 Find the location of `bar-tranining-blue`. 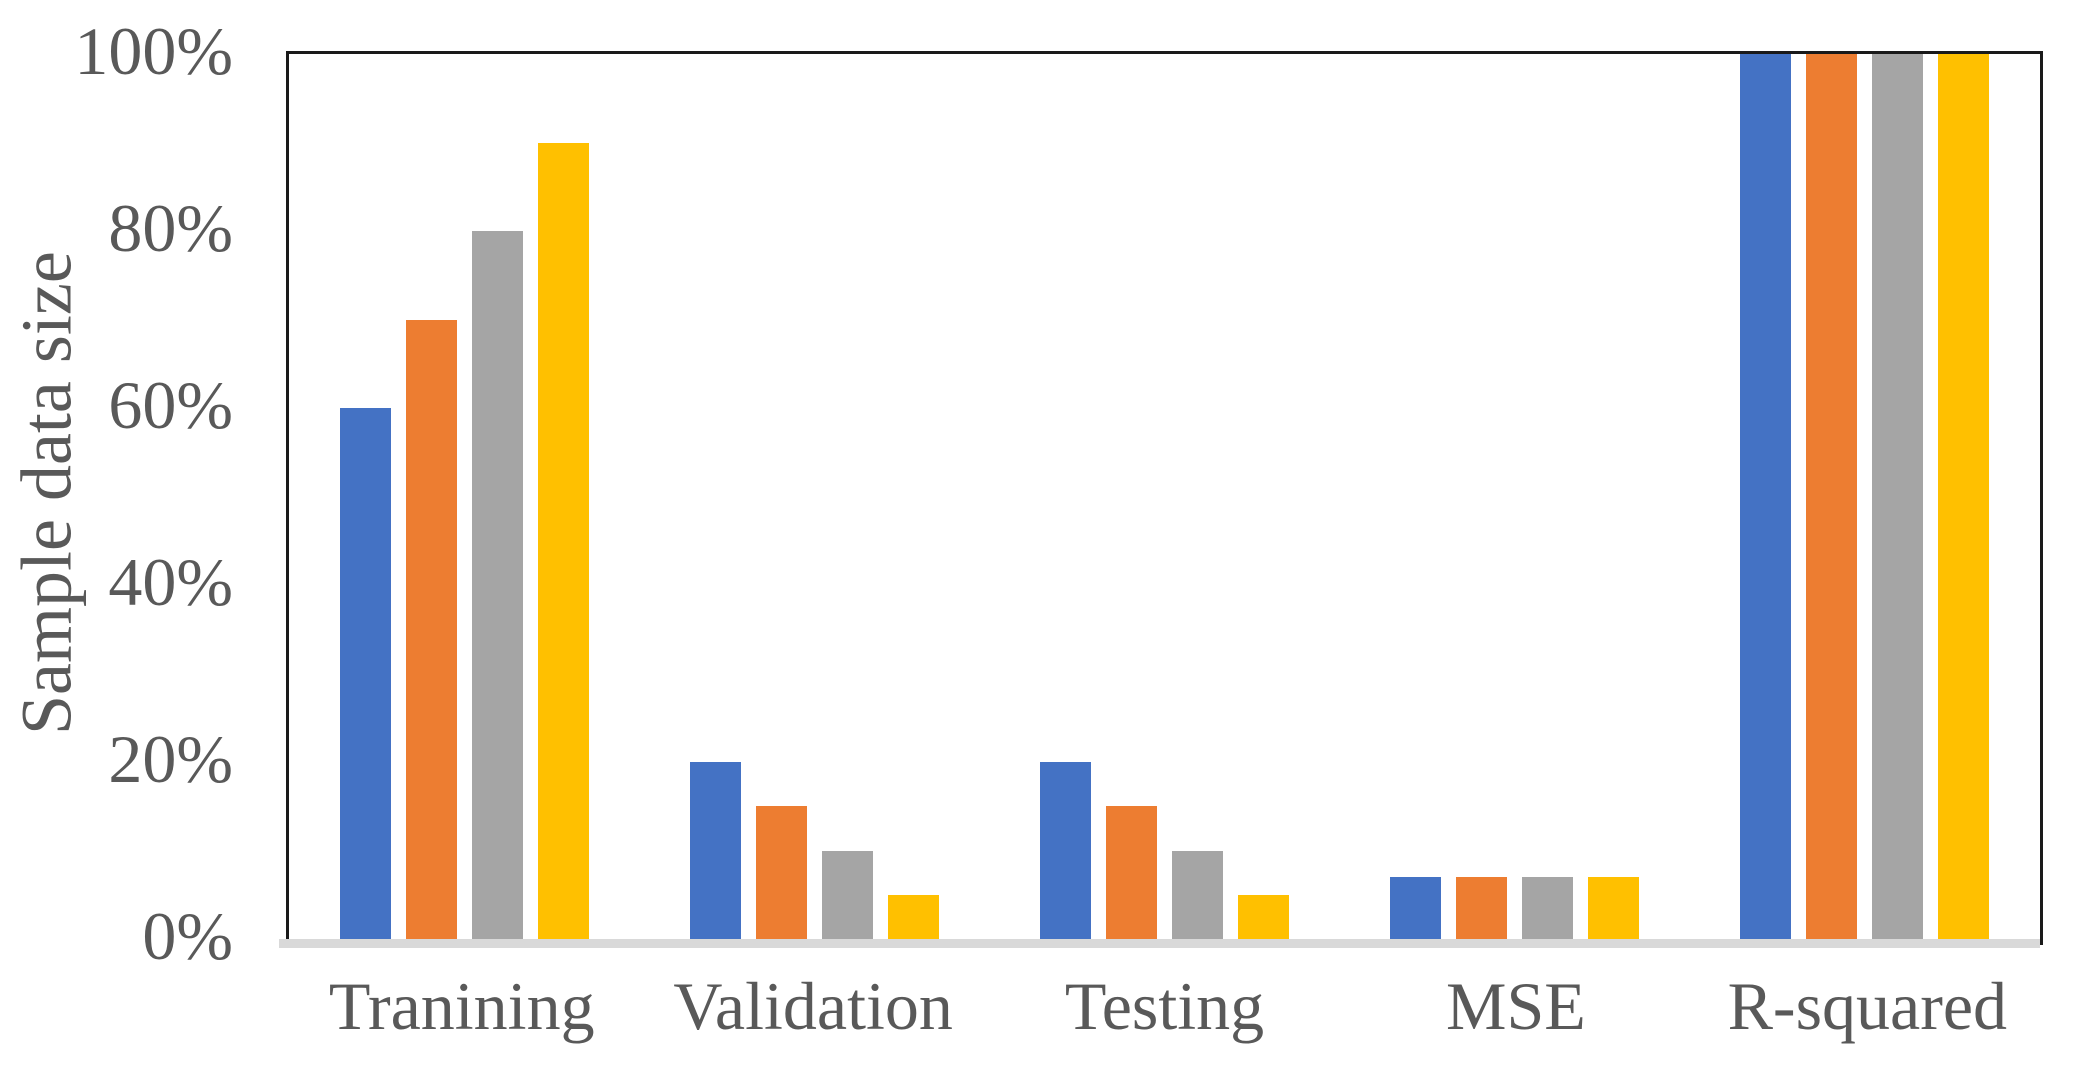

bar-tranining-blue is located at coordinates (365, 673).